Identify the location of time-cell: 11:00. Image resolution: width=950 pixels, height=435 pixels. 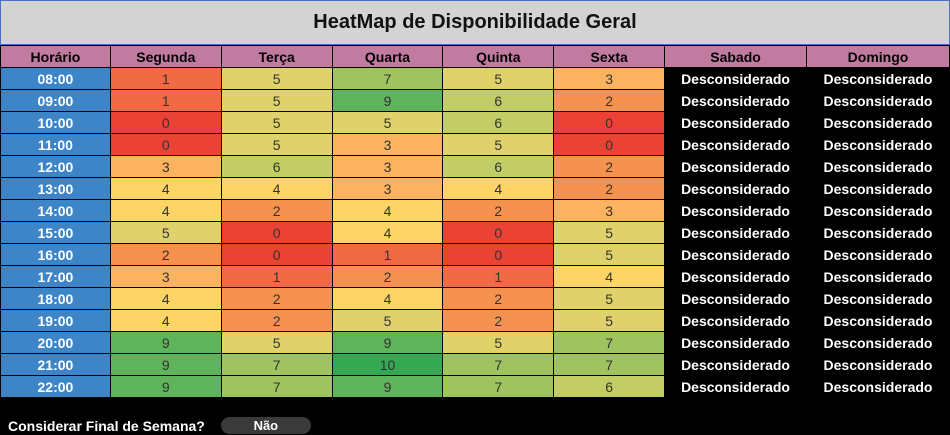
(55, 144).